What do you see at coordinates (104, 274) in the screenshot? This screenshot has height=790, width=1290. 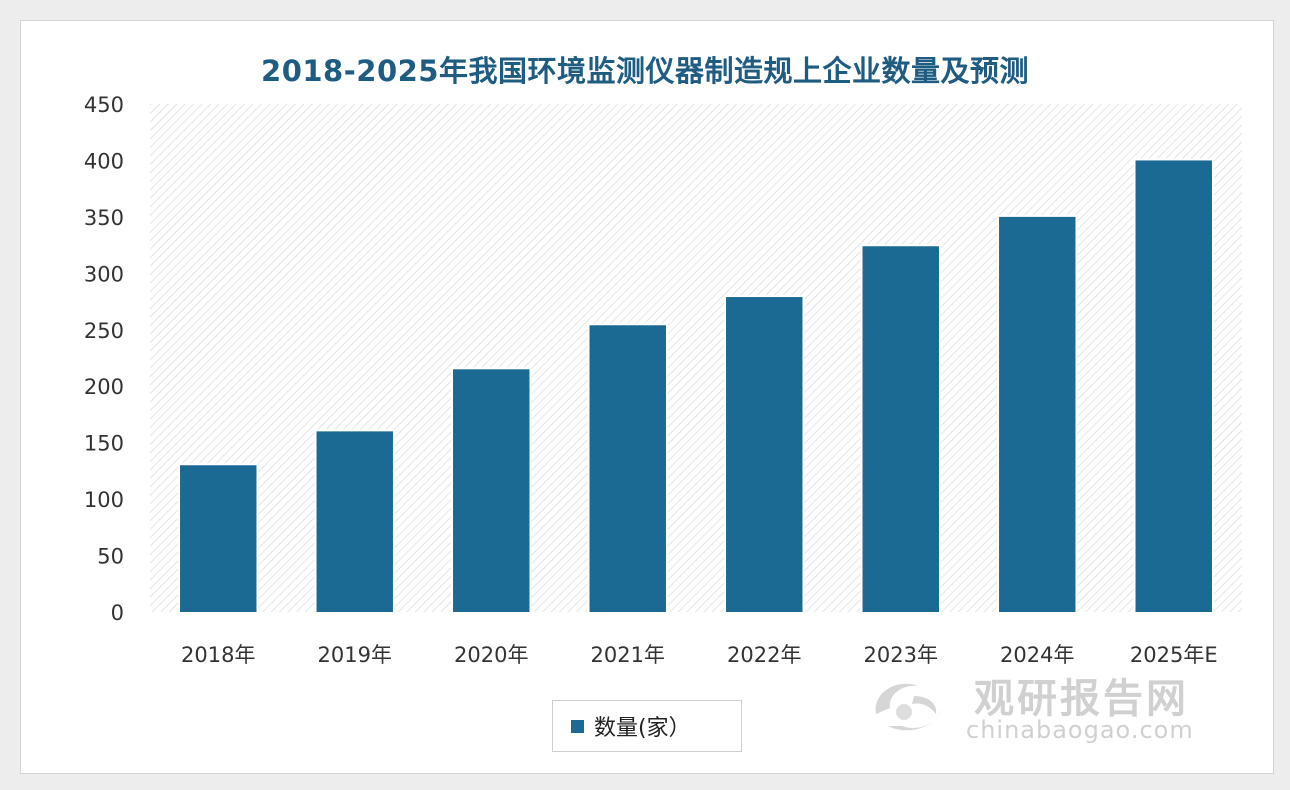 I see `y-tick-label: 300` at bounding box center [104, 274].